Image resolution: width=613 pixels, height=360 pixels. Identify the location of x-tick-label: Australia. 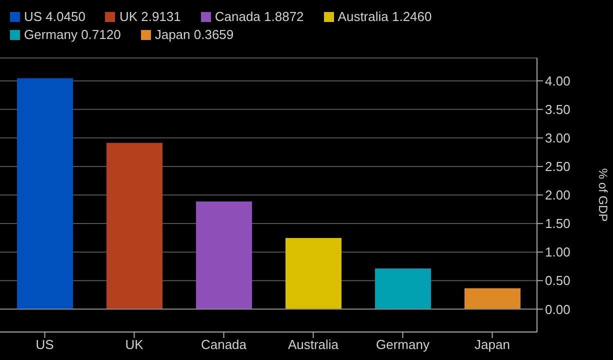
(314, 344).